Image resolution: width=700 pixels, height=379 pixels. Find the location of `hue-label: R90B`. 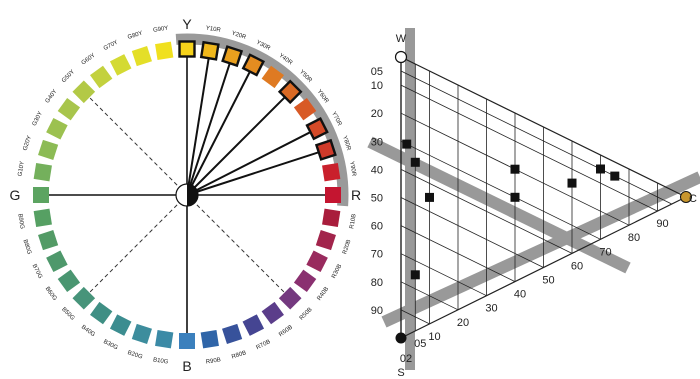

hue-label: R90B is located at coordinates (214, 361).